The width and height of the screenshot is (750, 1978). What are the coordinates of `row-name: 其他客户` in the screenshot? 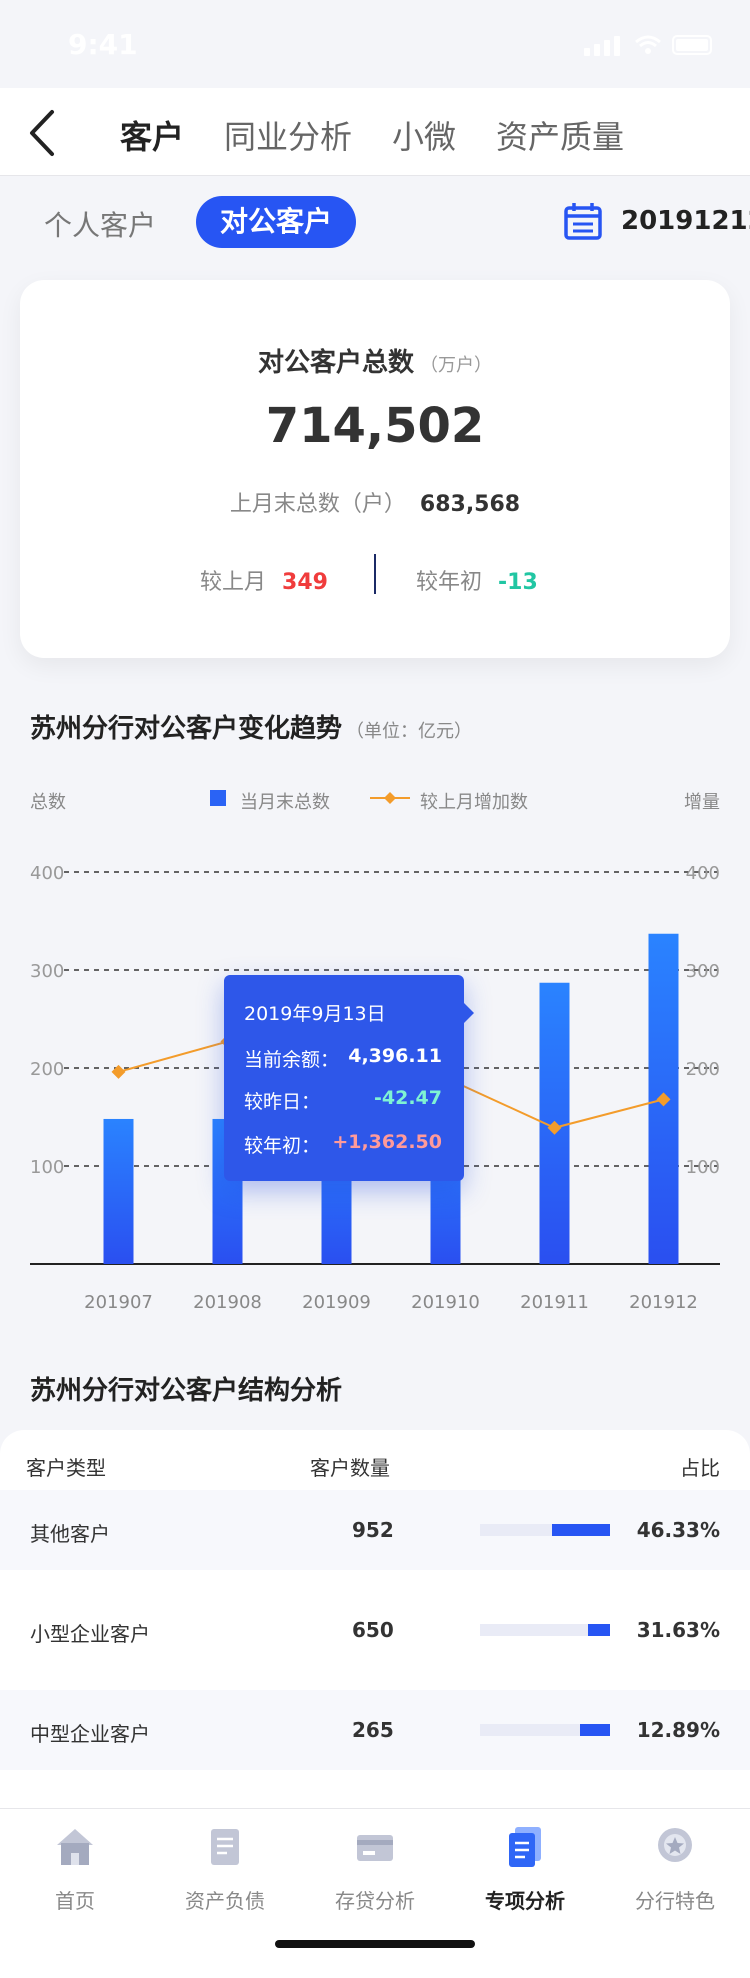 It's located at (70, 1534).